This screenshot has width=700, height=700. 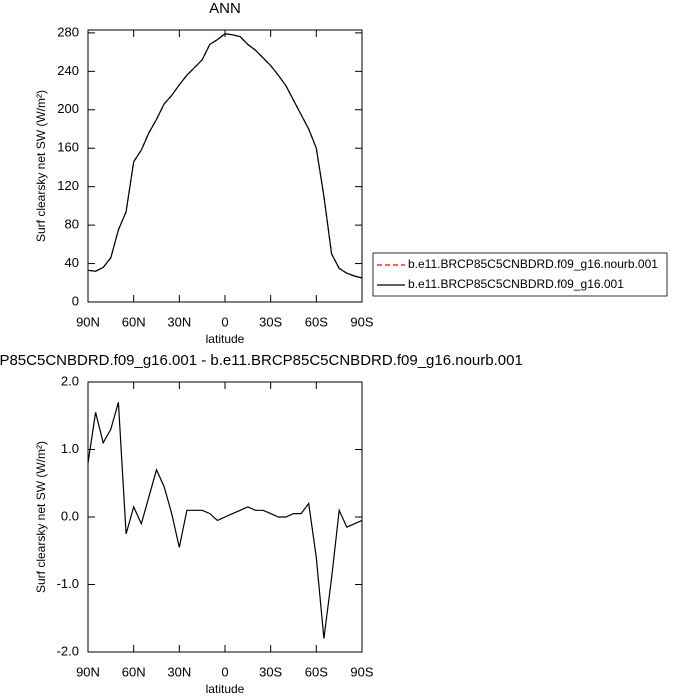 What do you see at coordinates (72, 262) in the screenshot?
I see `y-tick-label: 40` at bounding box center [72, 262].